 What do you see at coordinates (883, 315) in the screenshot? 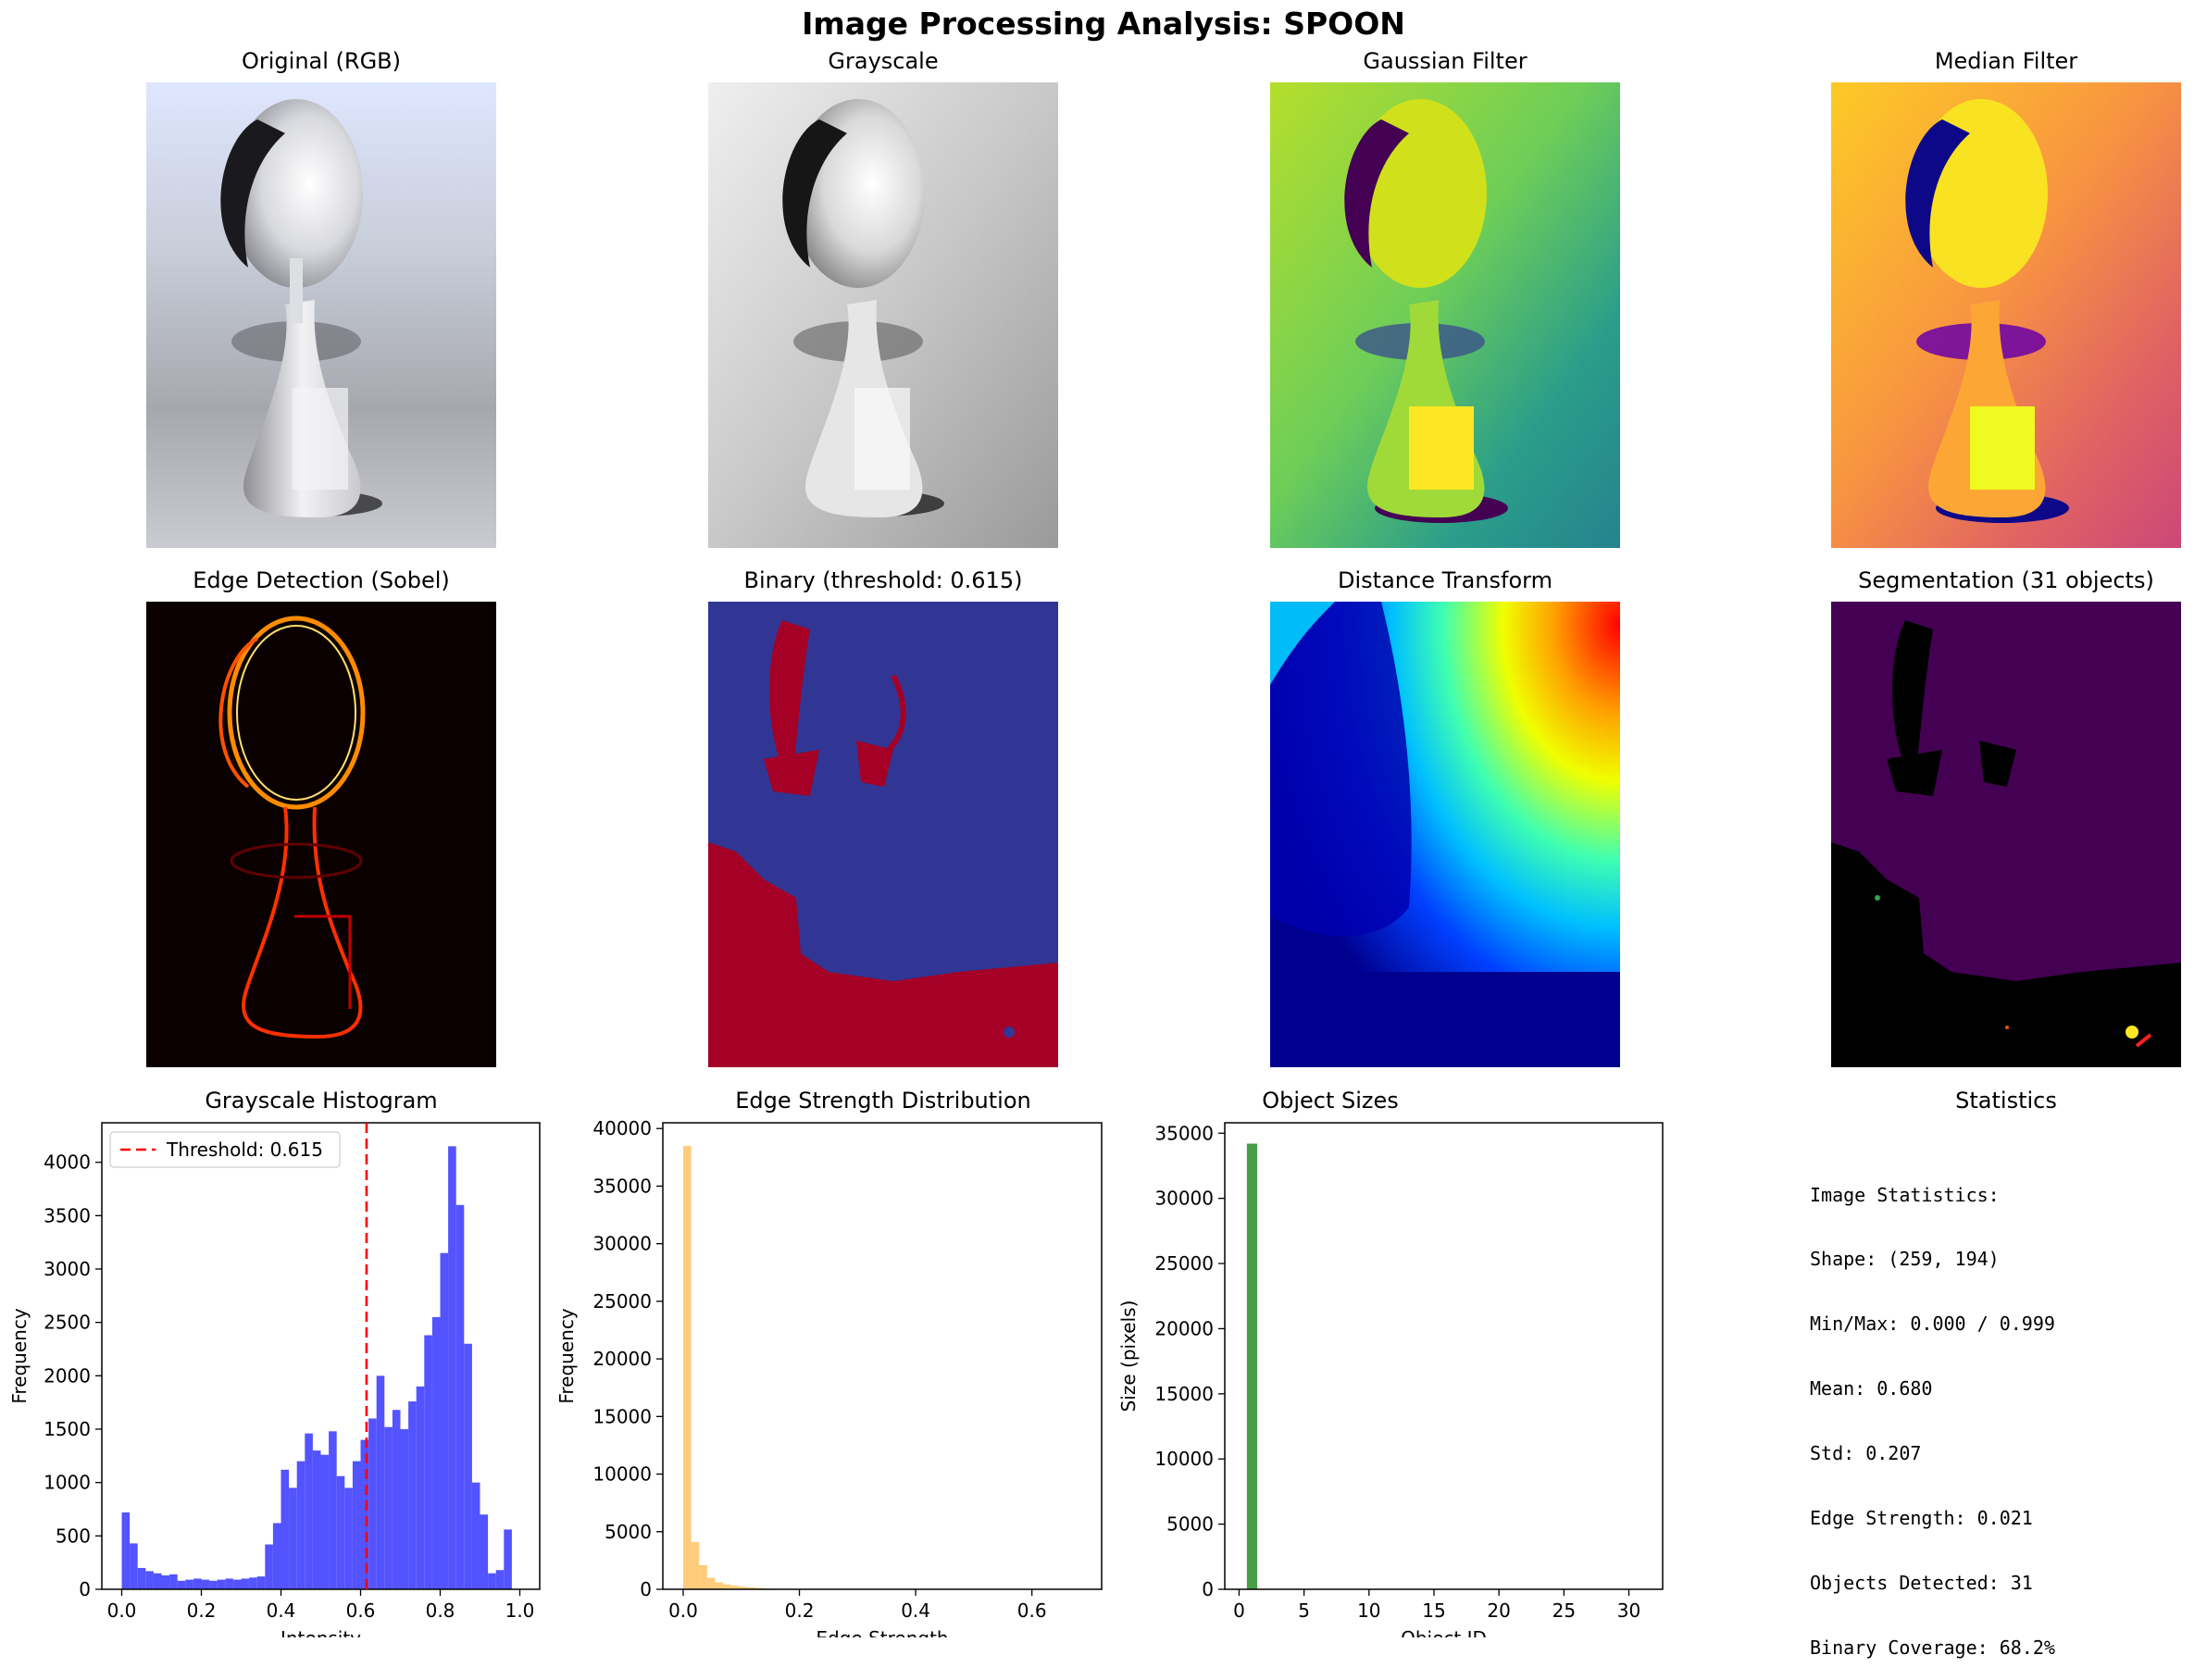
I see `grayscale-image` at bounding box center [883, 315].